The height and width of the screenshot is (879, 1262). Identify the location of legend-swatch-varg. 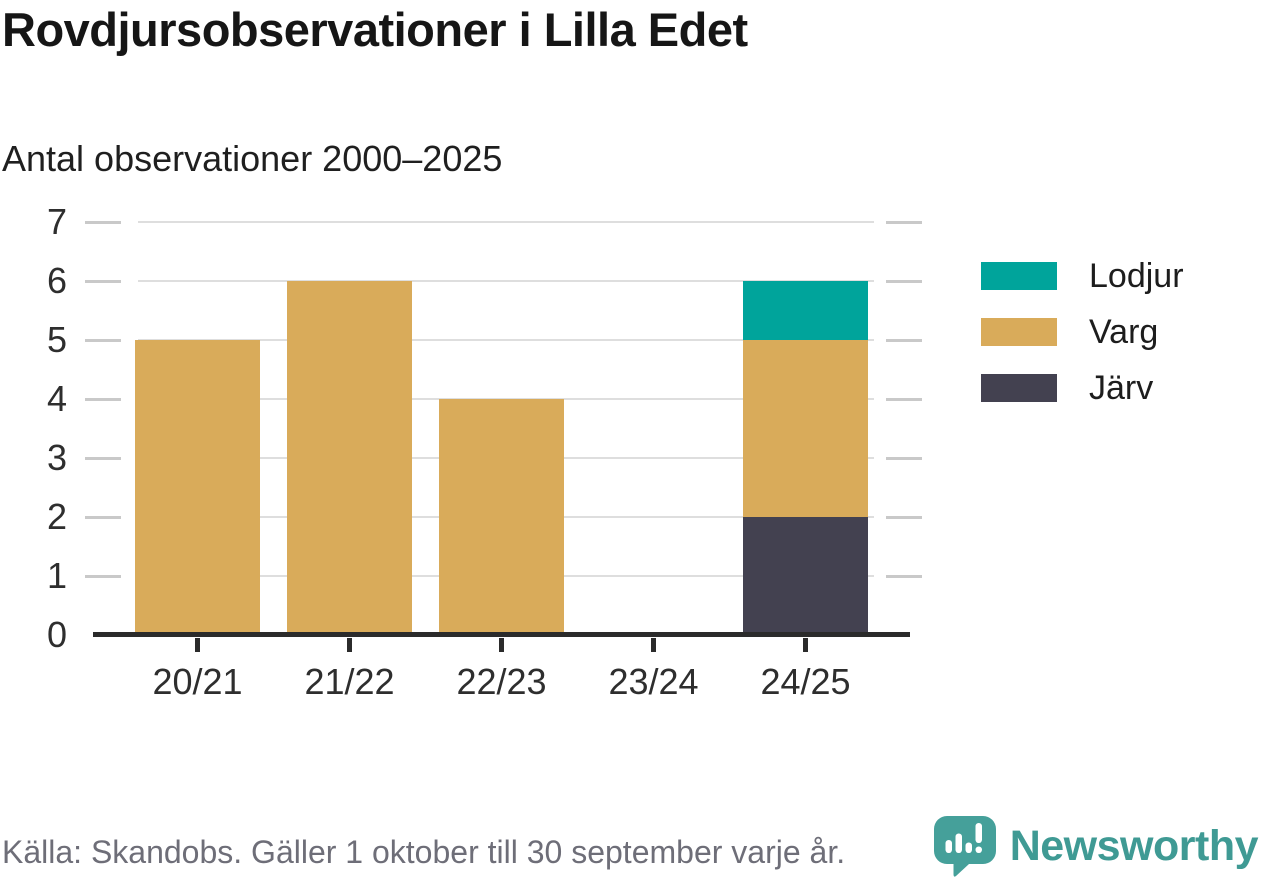
(1019, 332).